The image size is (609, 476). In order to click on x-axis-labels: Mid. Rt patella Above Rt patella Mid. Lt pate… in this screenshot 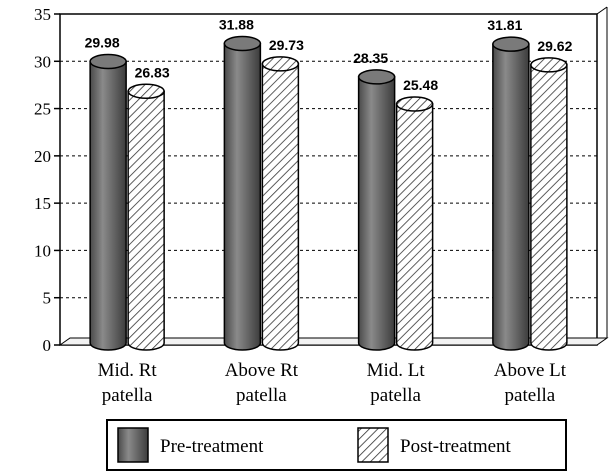, I will do `click(332, 383)`.